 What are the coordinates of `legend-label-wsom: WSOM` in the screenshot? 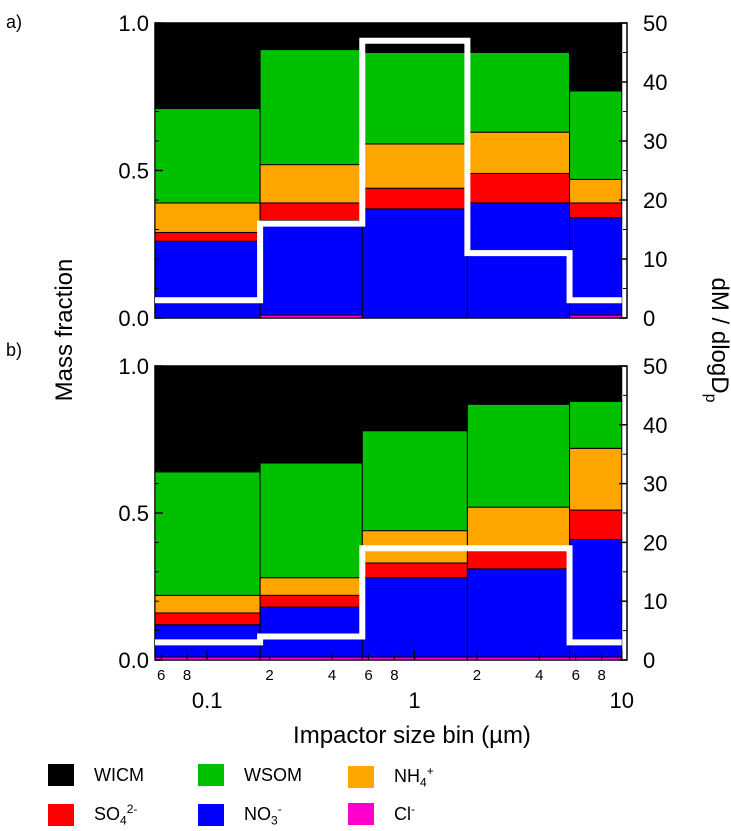 It's located at (273, 774).